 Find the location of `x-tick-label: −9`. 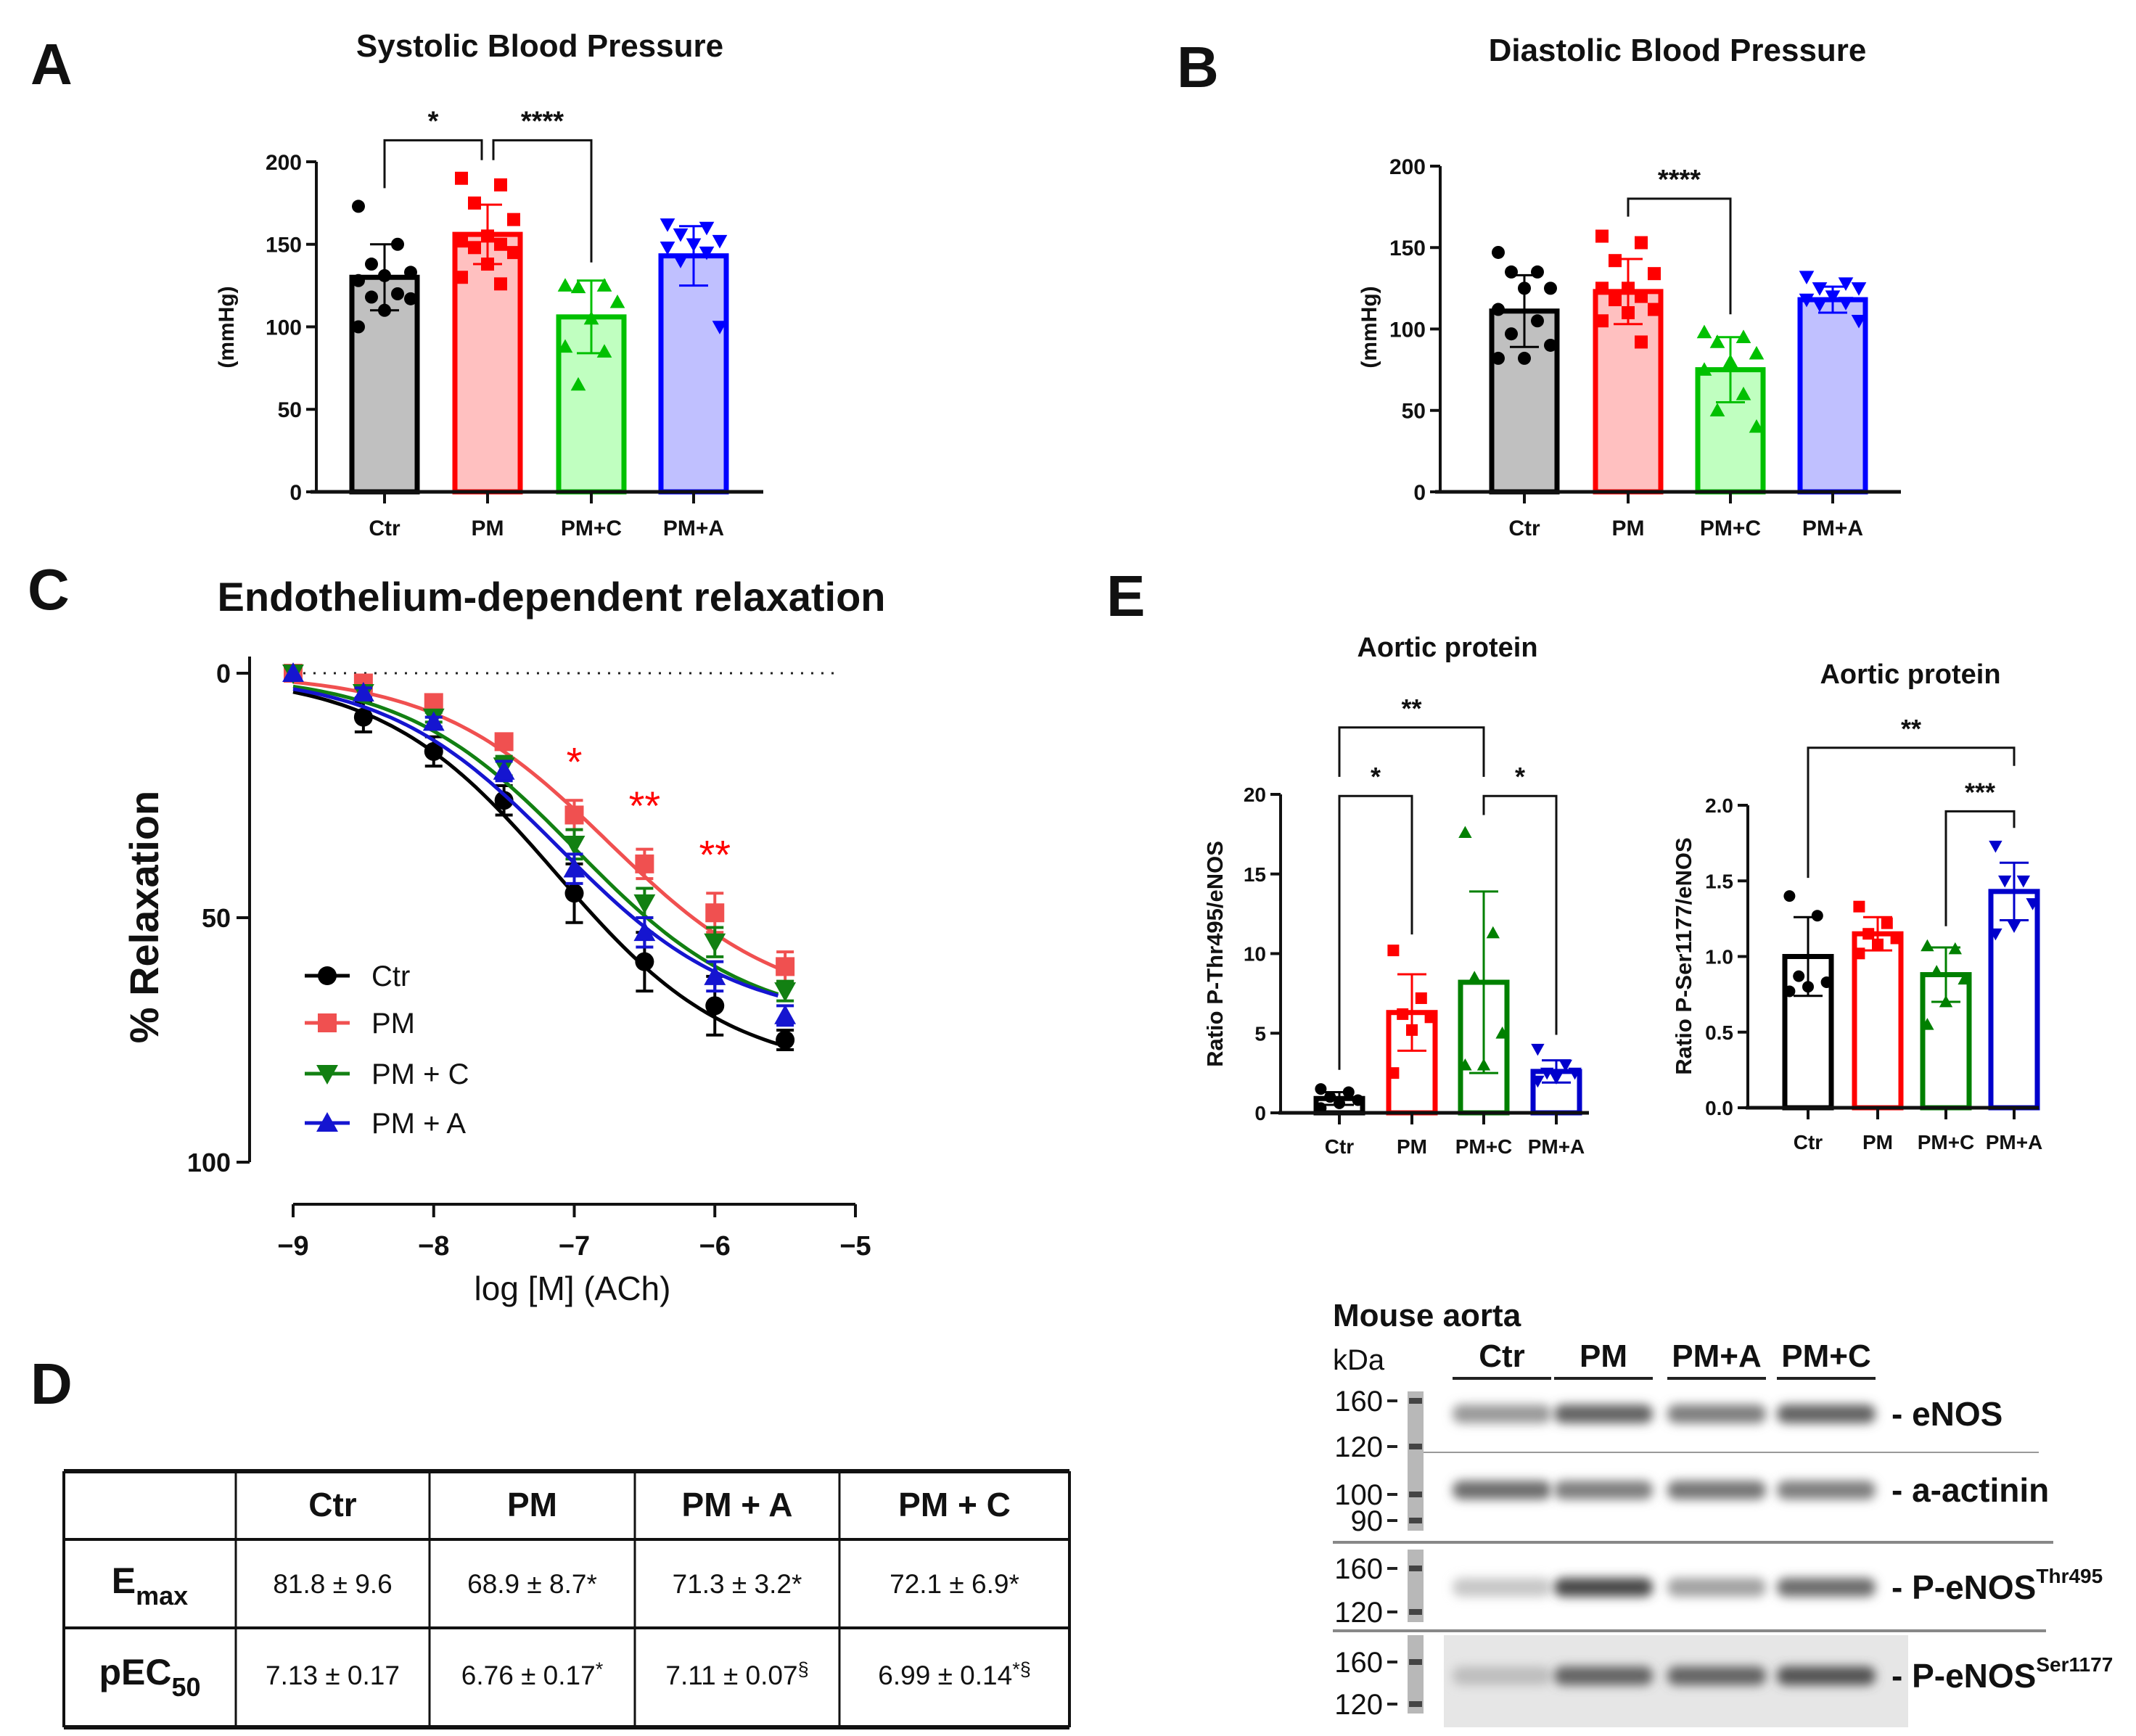

x-tick-label: −9 is located at coordinates (292, 1246).